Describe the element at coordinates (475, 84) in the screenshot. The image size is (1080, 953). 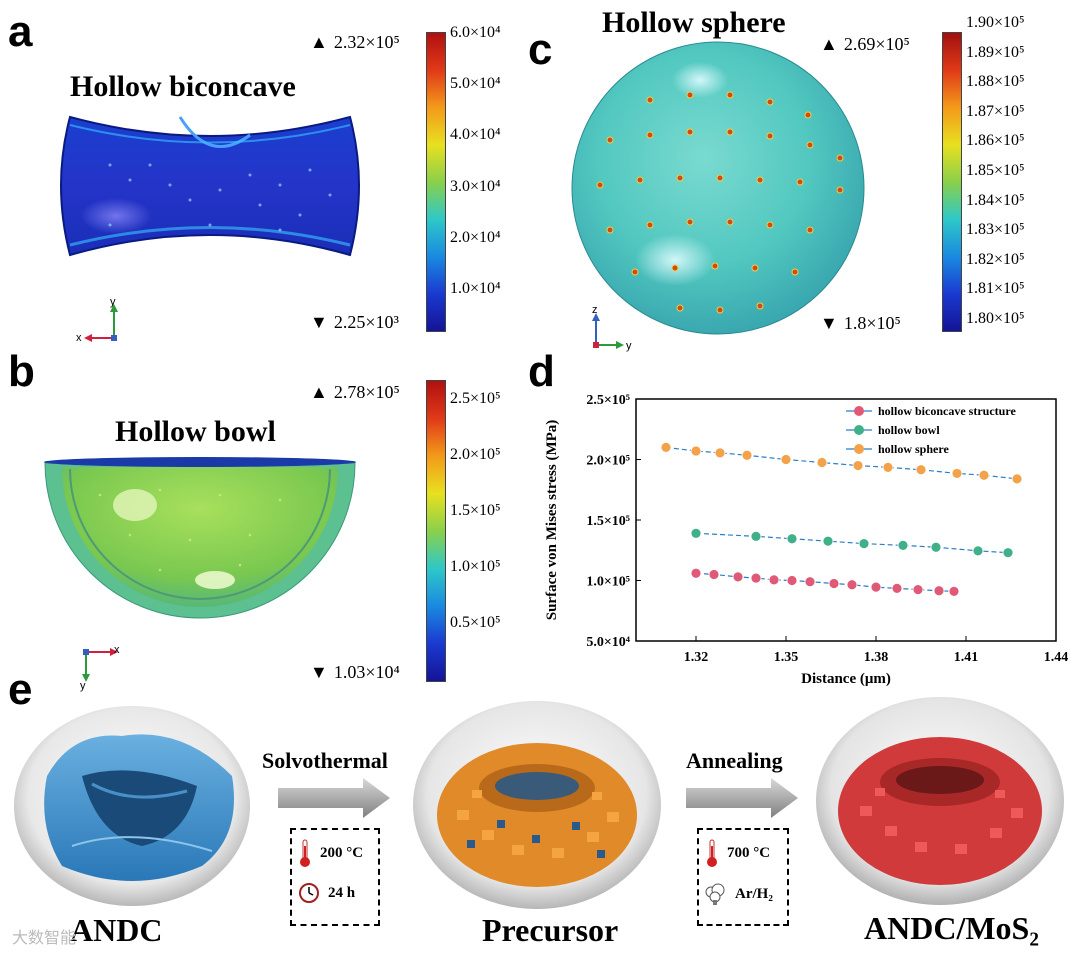
I see `colorbar-tick-label: 5.0×10⁴` at that location.